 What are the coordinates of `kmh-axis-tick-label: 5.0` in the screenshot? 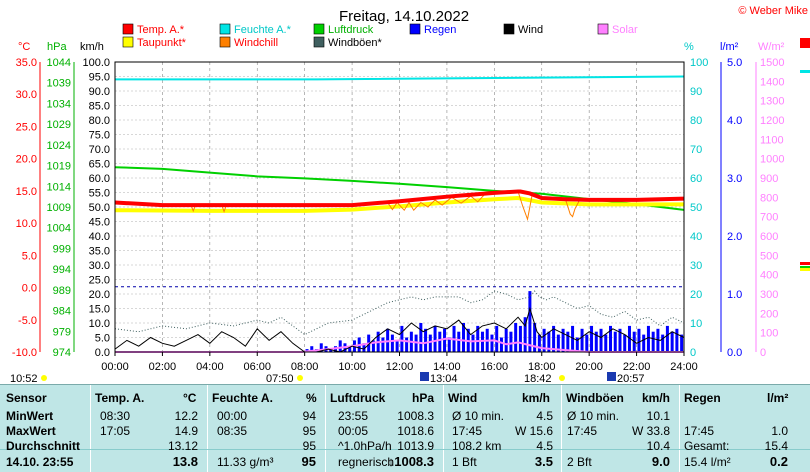 It's located at (102, 339).